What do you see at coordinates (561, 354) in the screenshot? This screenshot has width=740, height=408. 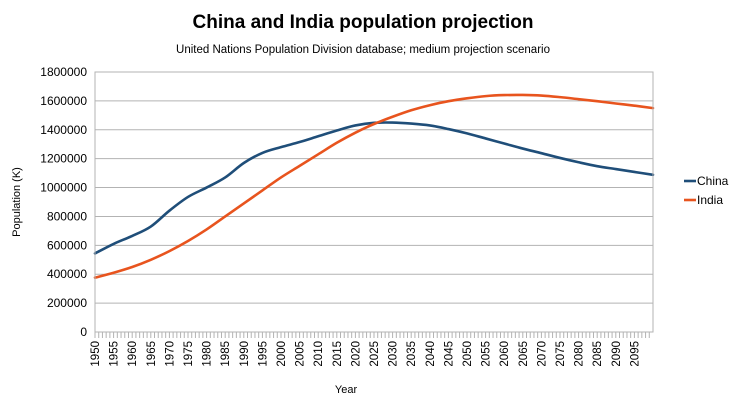 I see `x-tick-label: 2075` at bounding box center [561, 354].